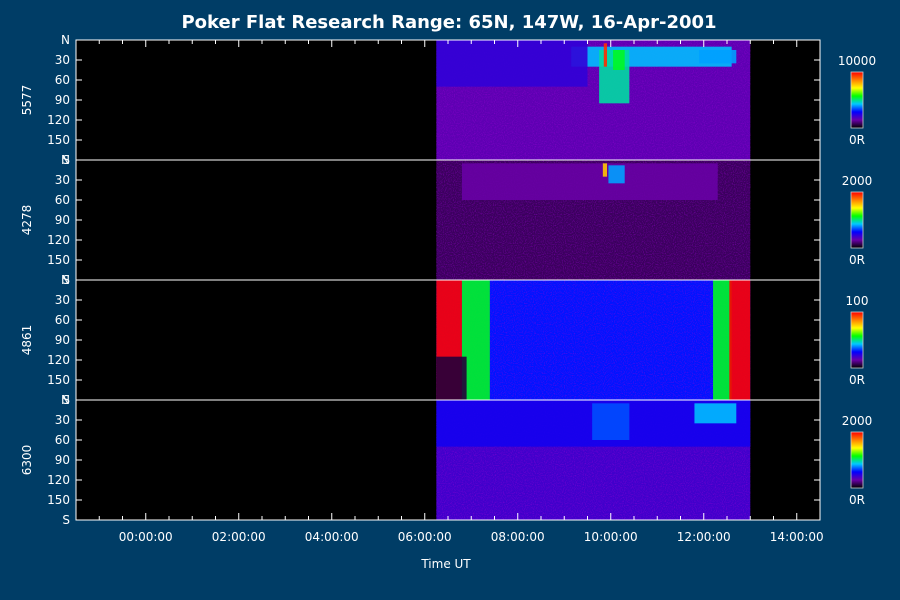  I want to click on x-tick-label: 14:00:00, so click(797, 537).